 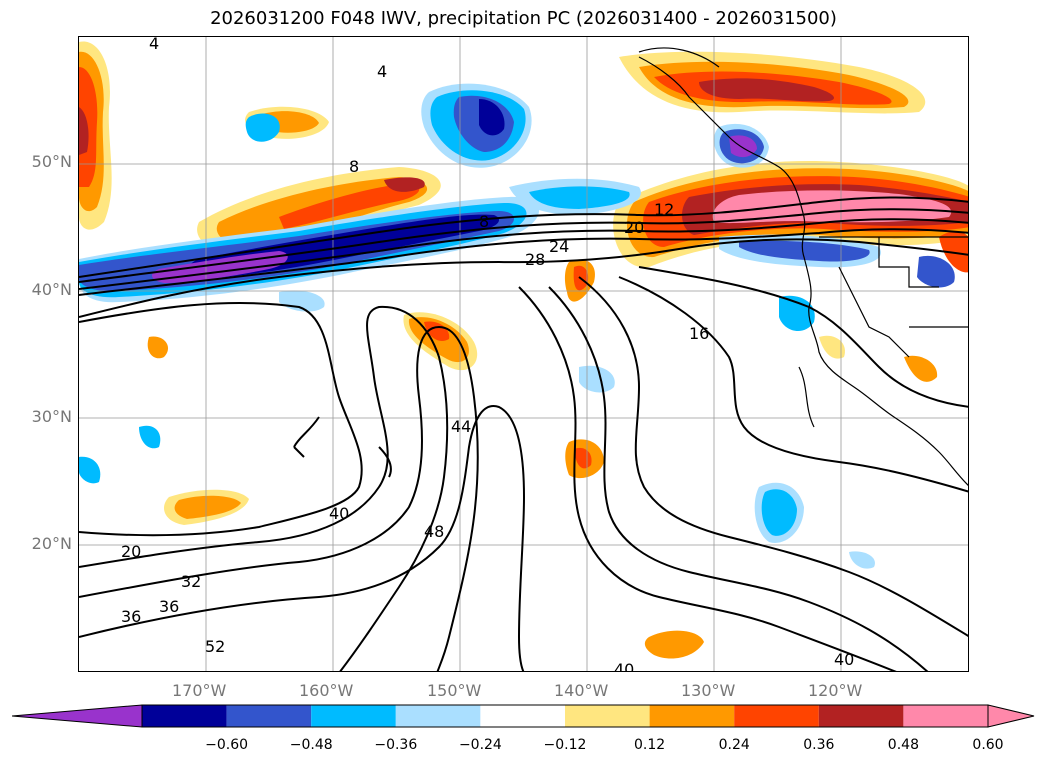 What do you see at coordinates (131, 551) in the screenshot?
I see `contour-label-20b: 20` at bounding box center [131, 551].